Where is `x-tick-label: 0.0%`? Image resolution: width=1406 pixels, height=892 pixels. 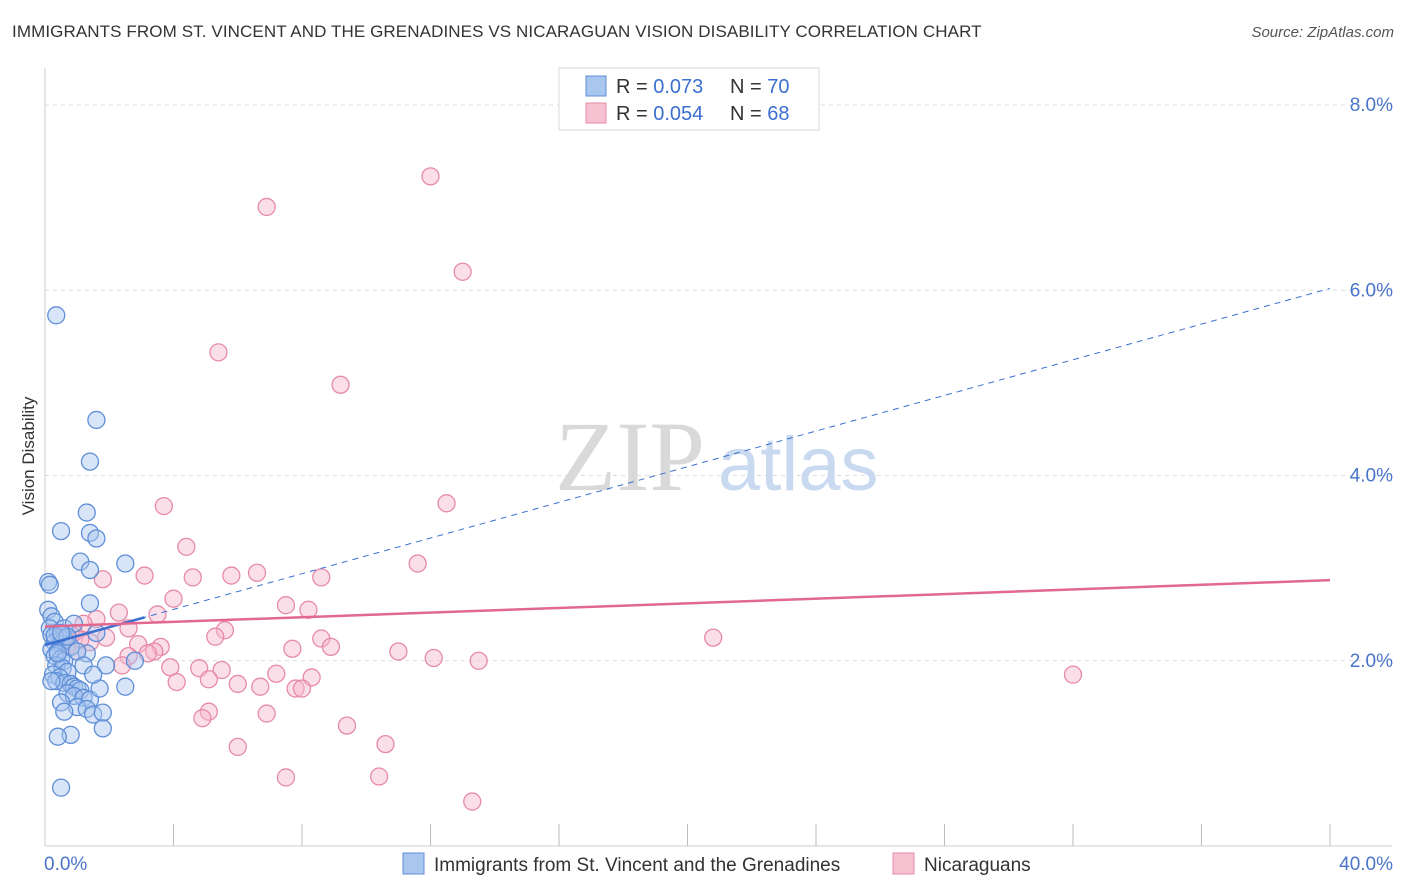
x-tick-label: 0.0% is located at coordinates (65, 864).